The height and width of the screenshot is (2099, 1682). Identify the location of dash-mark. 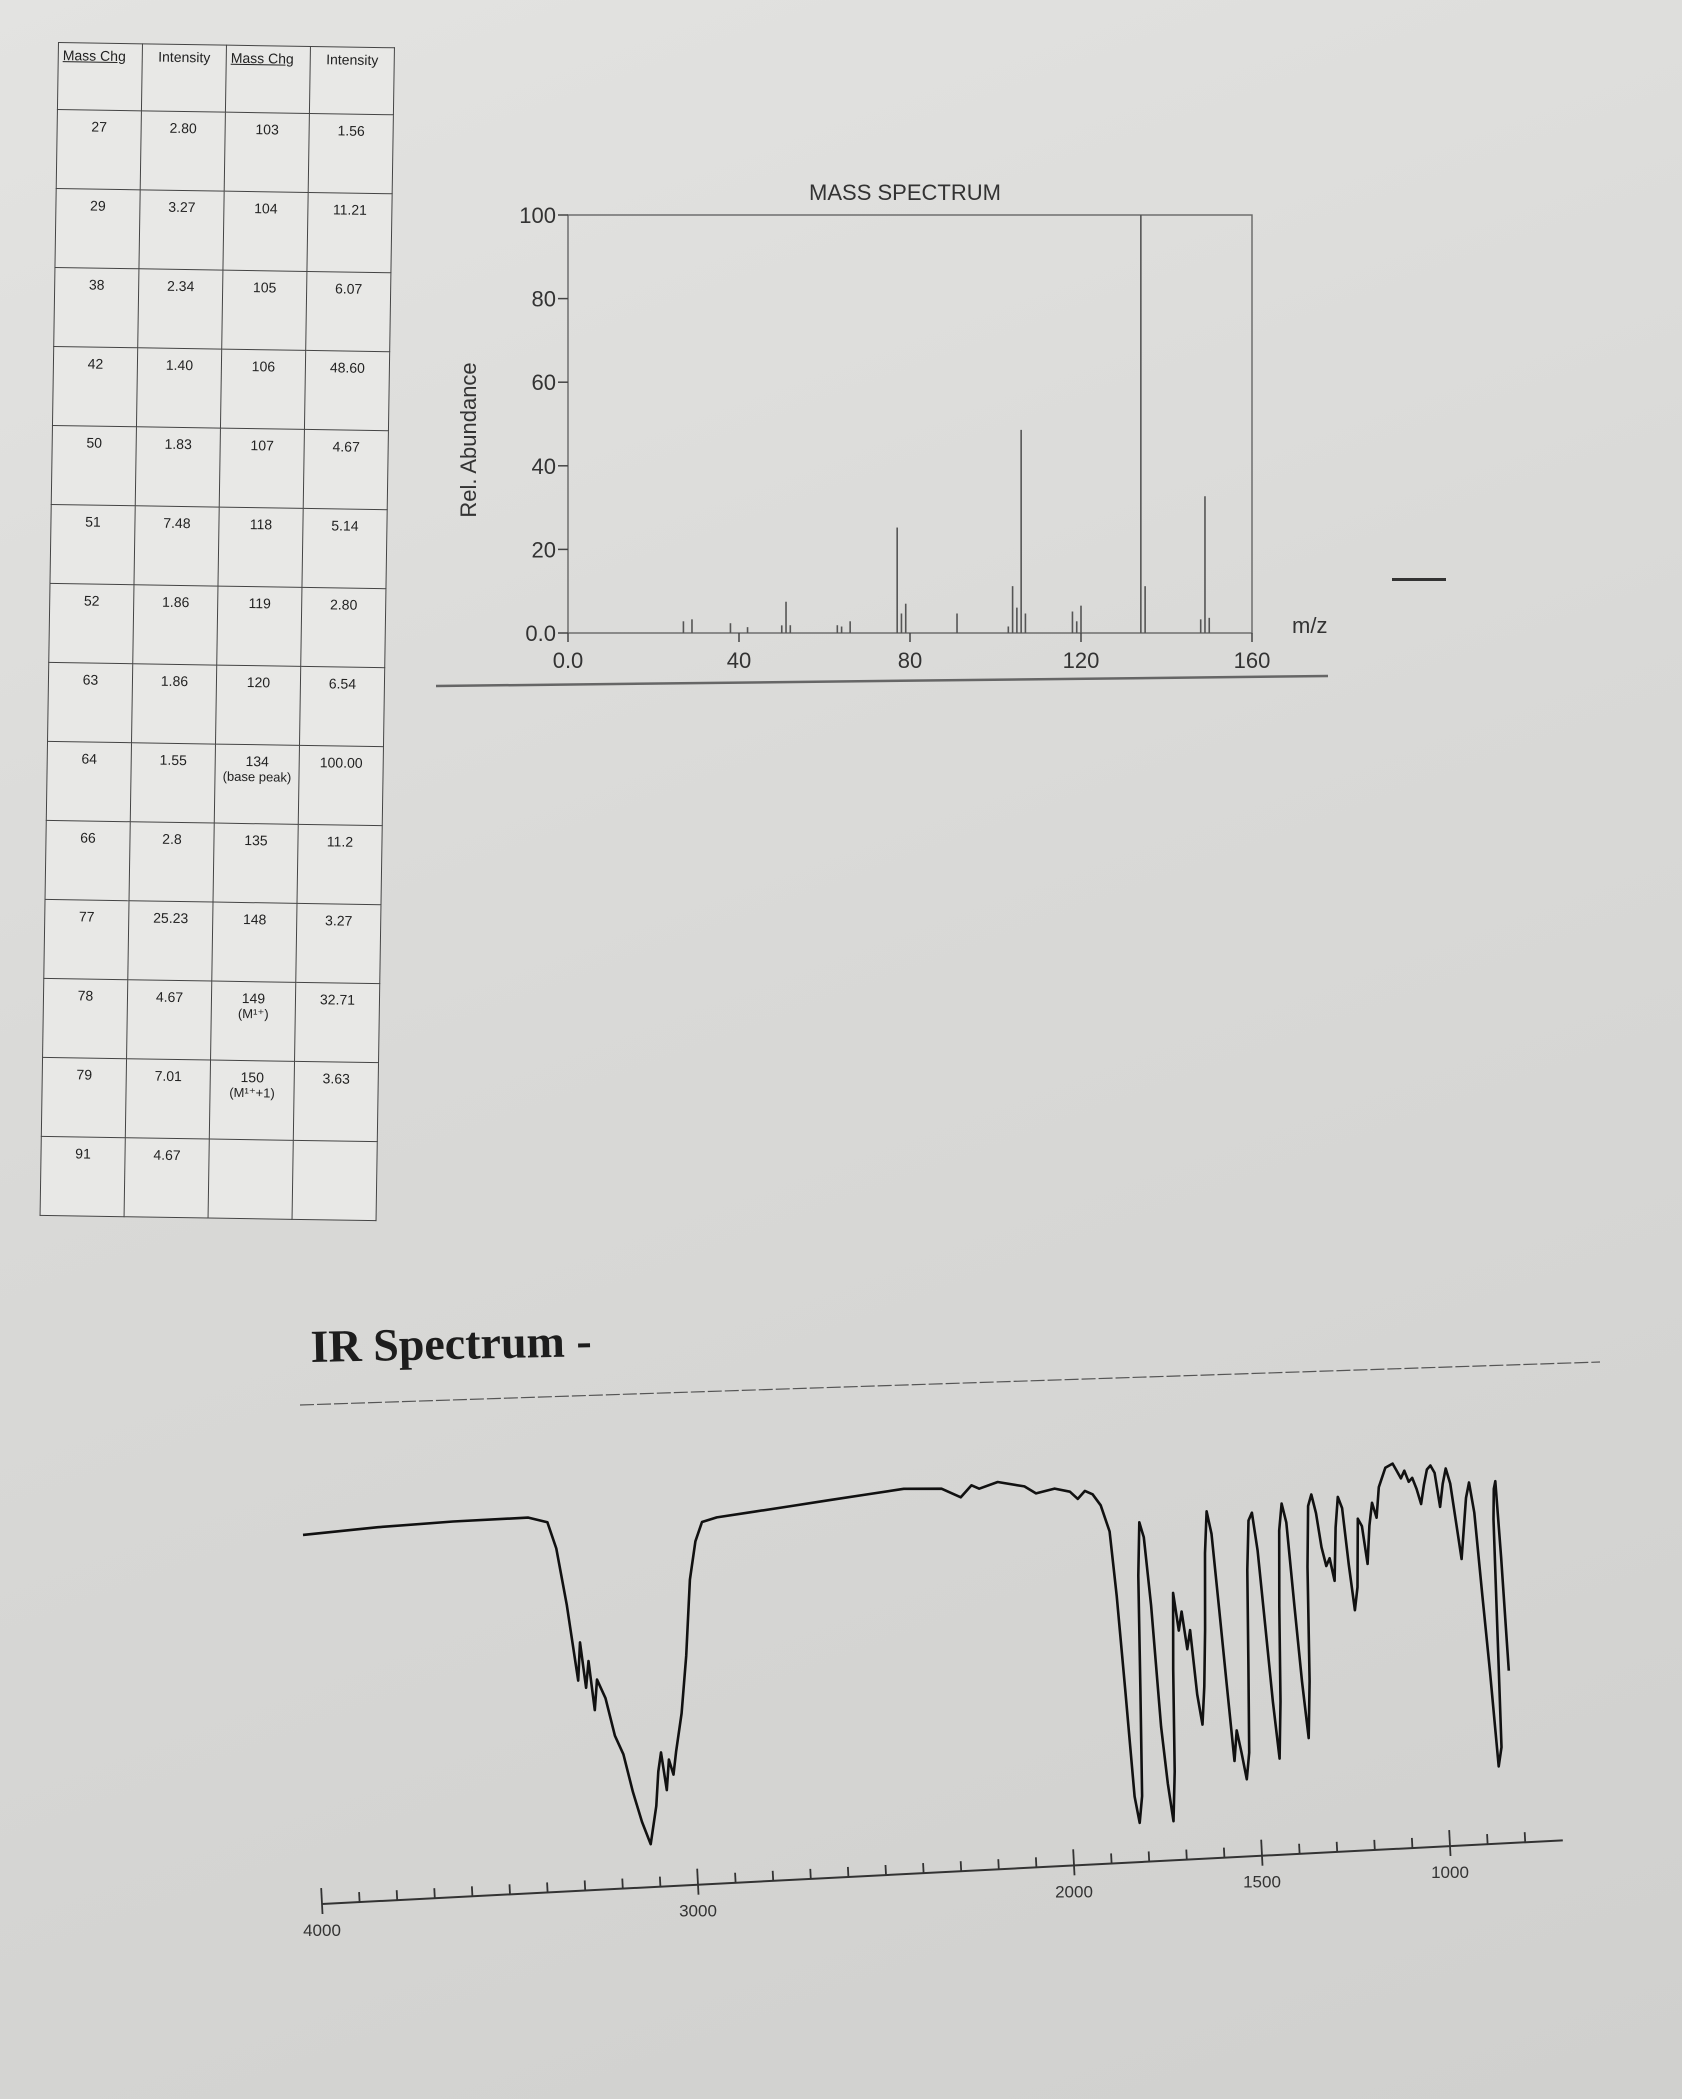
(1419, 579).